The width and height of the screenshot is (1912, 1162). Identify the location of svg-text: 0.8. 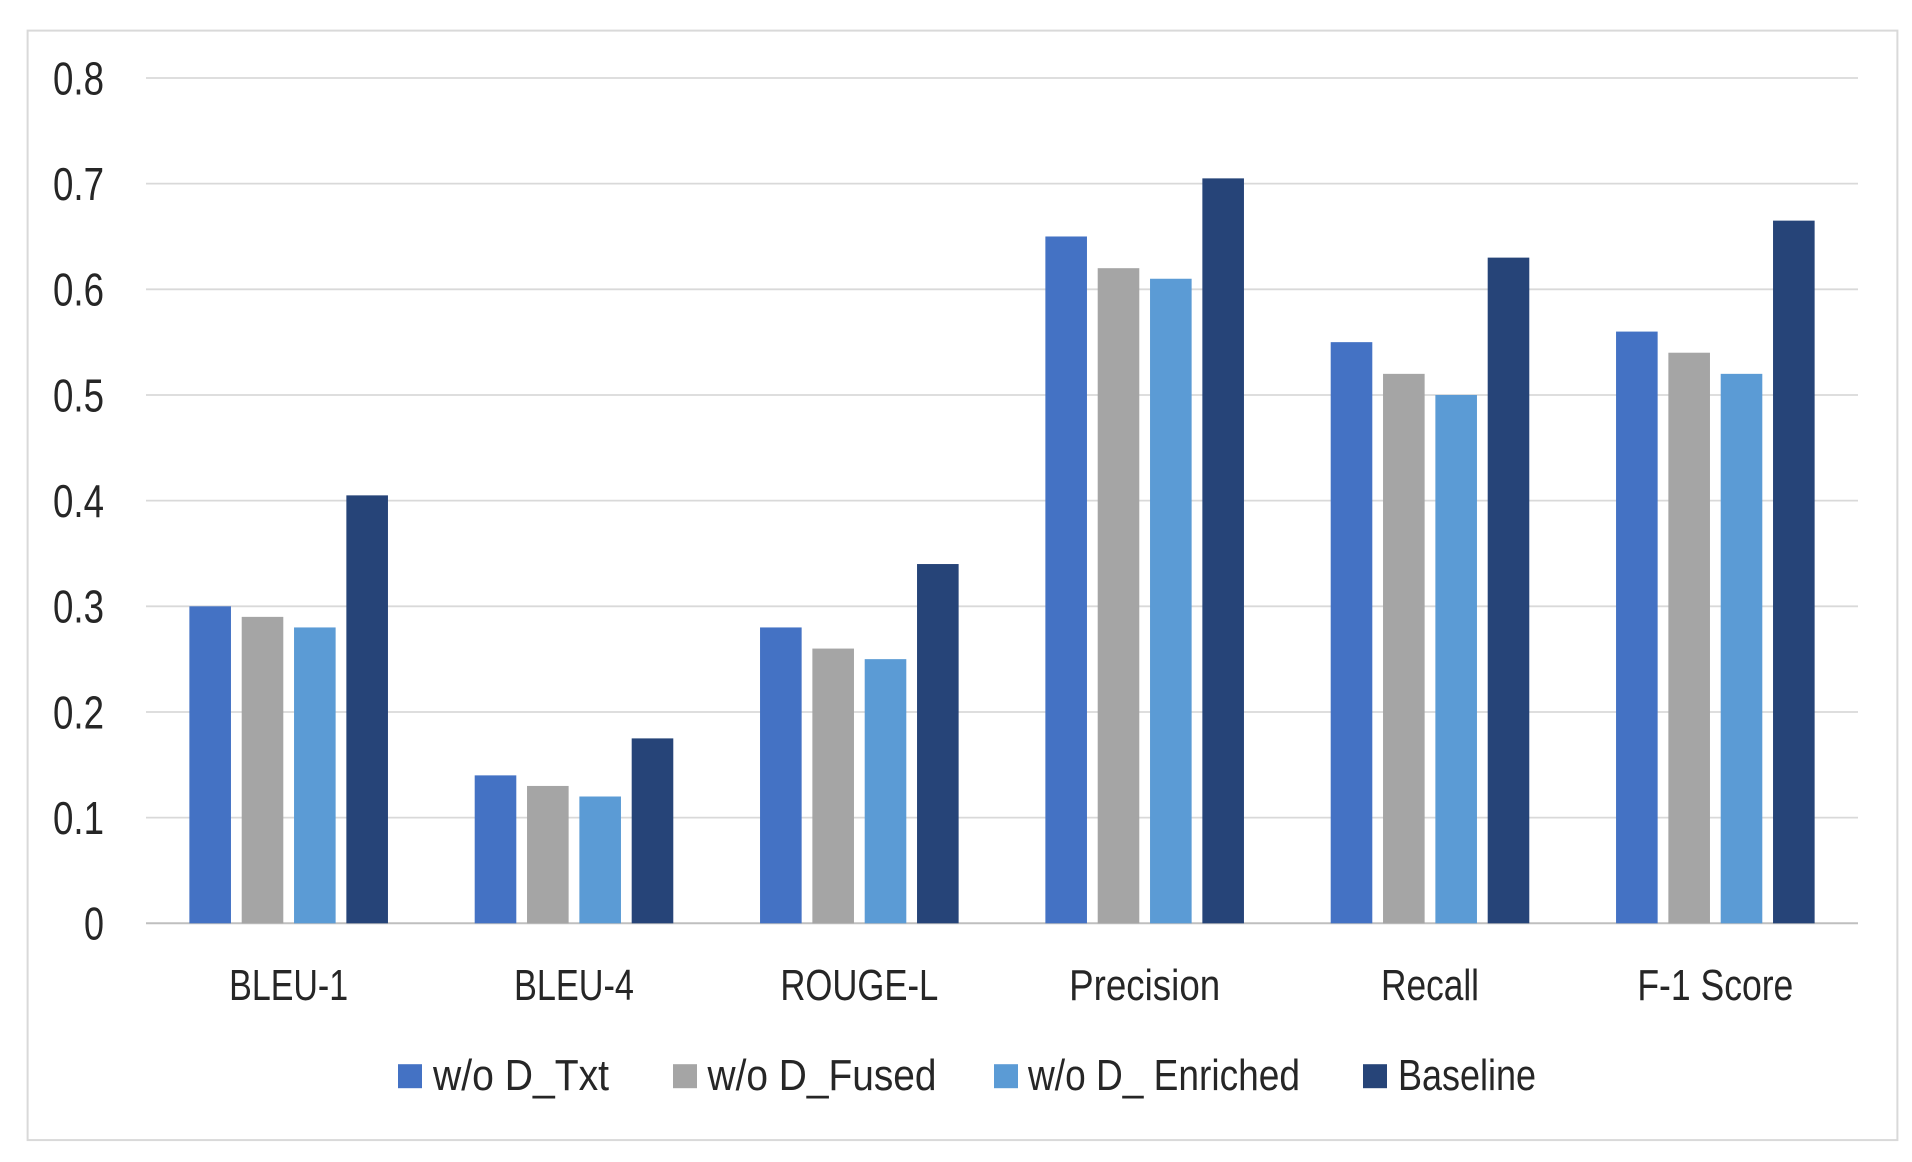
(78, 78).